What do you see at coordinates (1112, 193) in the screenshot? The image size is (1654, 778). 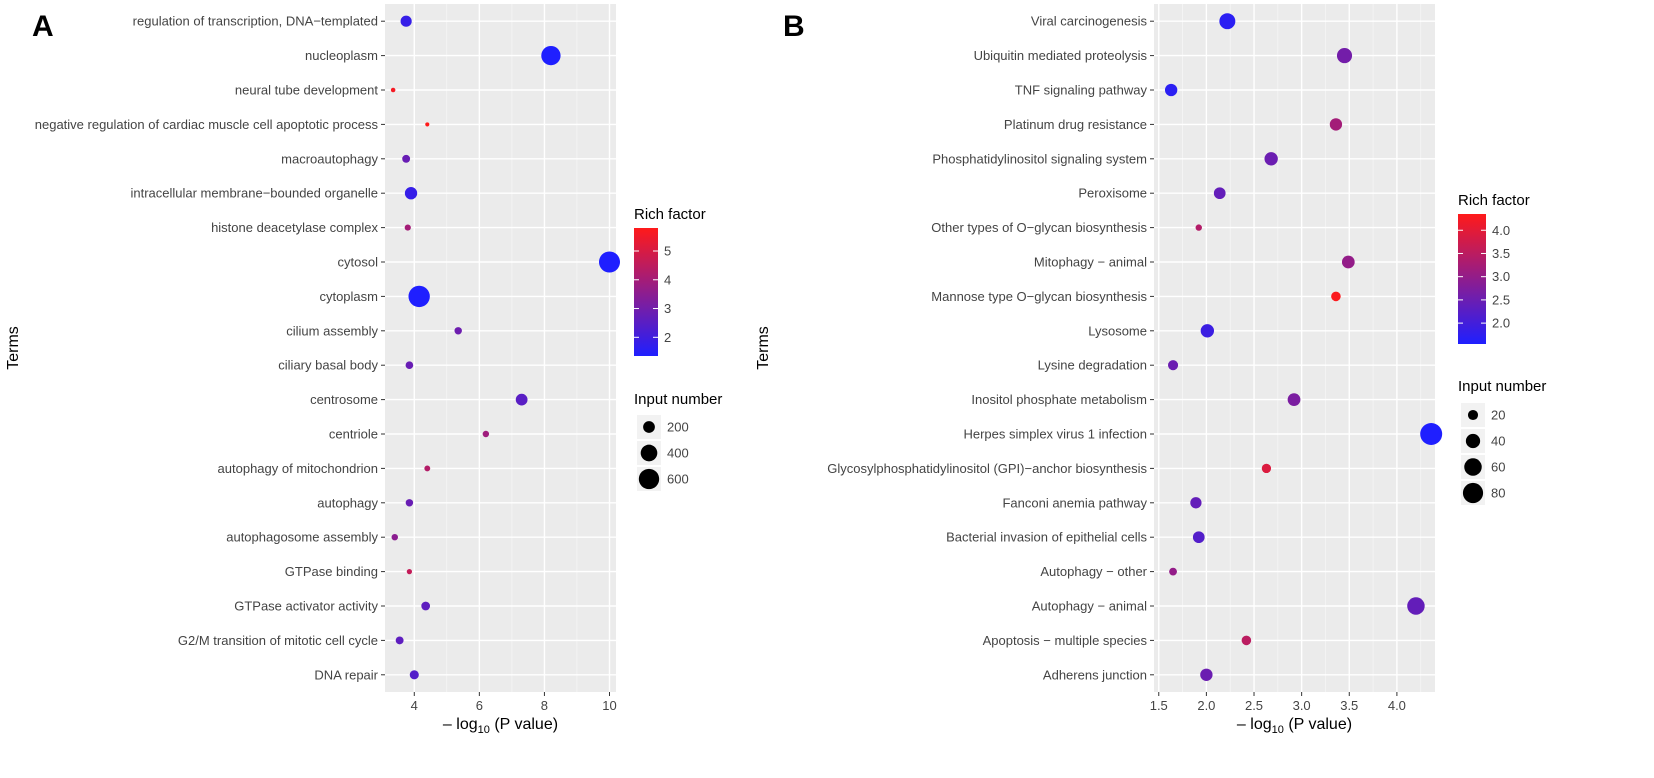 I see `term-label: Peroxisome` at bounding box center [1112, 193].